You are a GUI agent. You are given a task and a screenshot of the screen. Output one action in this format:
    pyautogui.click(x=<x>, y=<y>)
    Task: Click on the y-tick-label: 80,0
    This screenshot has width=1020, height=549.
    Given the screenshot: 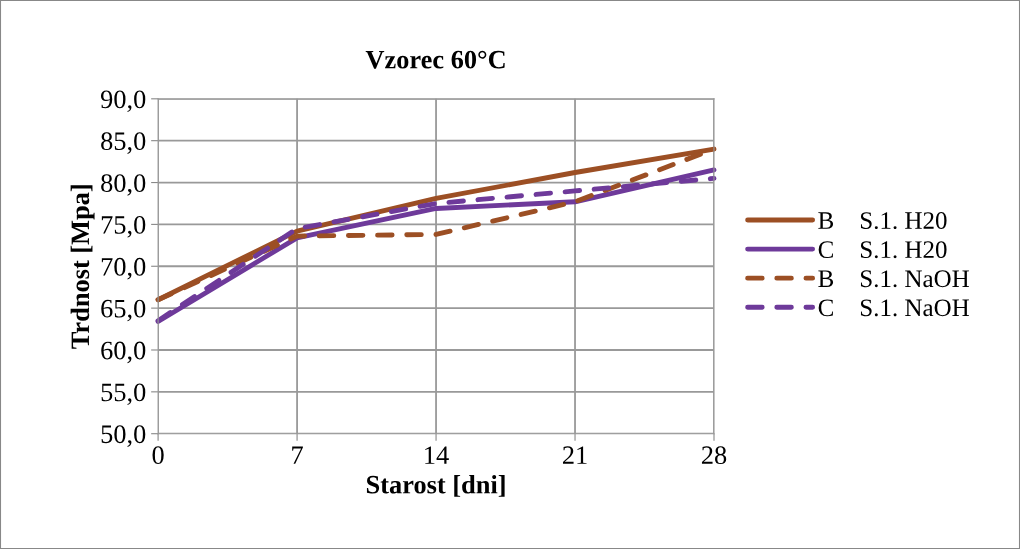 What is the action you would take?
    pyautogui.click(x=123, y=185)
    